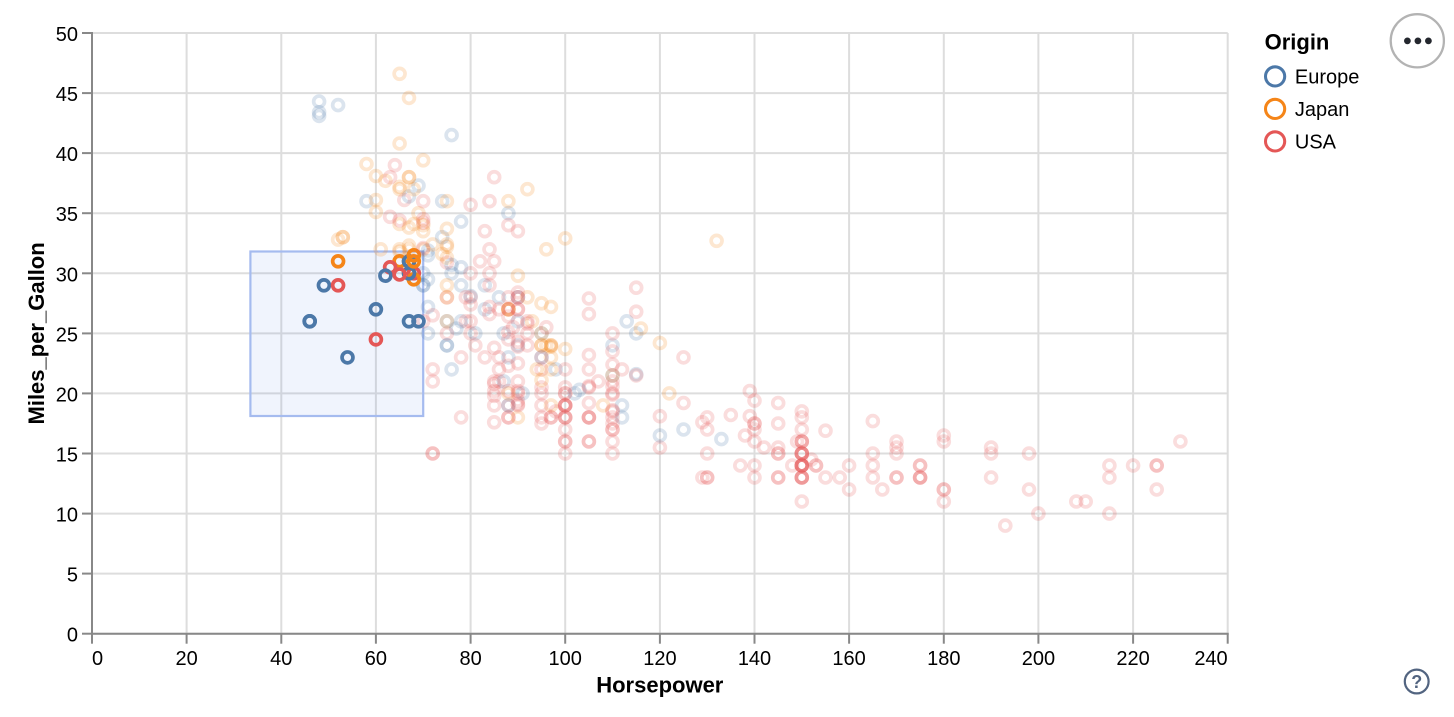  Describe the element at coordinates (67, 335) in the screenshot. I see `svg-text: 25` at that location.